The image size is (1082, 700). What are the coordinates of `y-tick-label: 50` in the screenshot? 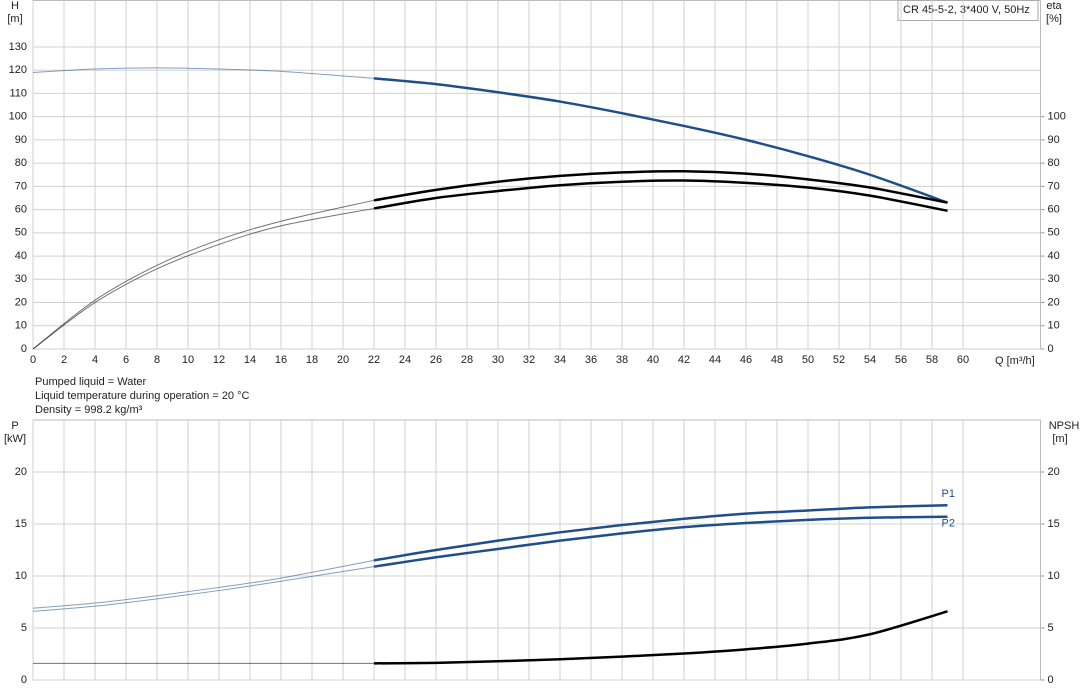 It's located at (21, 233).